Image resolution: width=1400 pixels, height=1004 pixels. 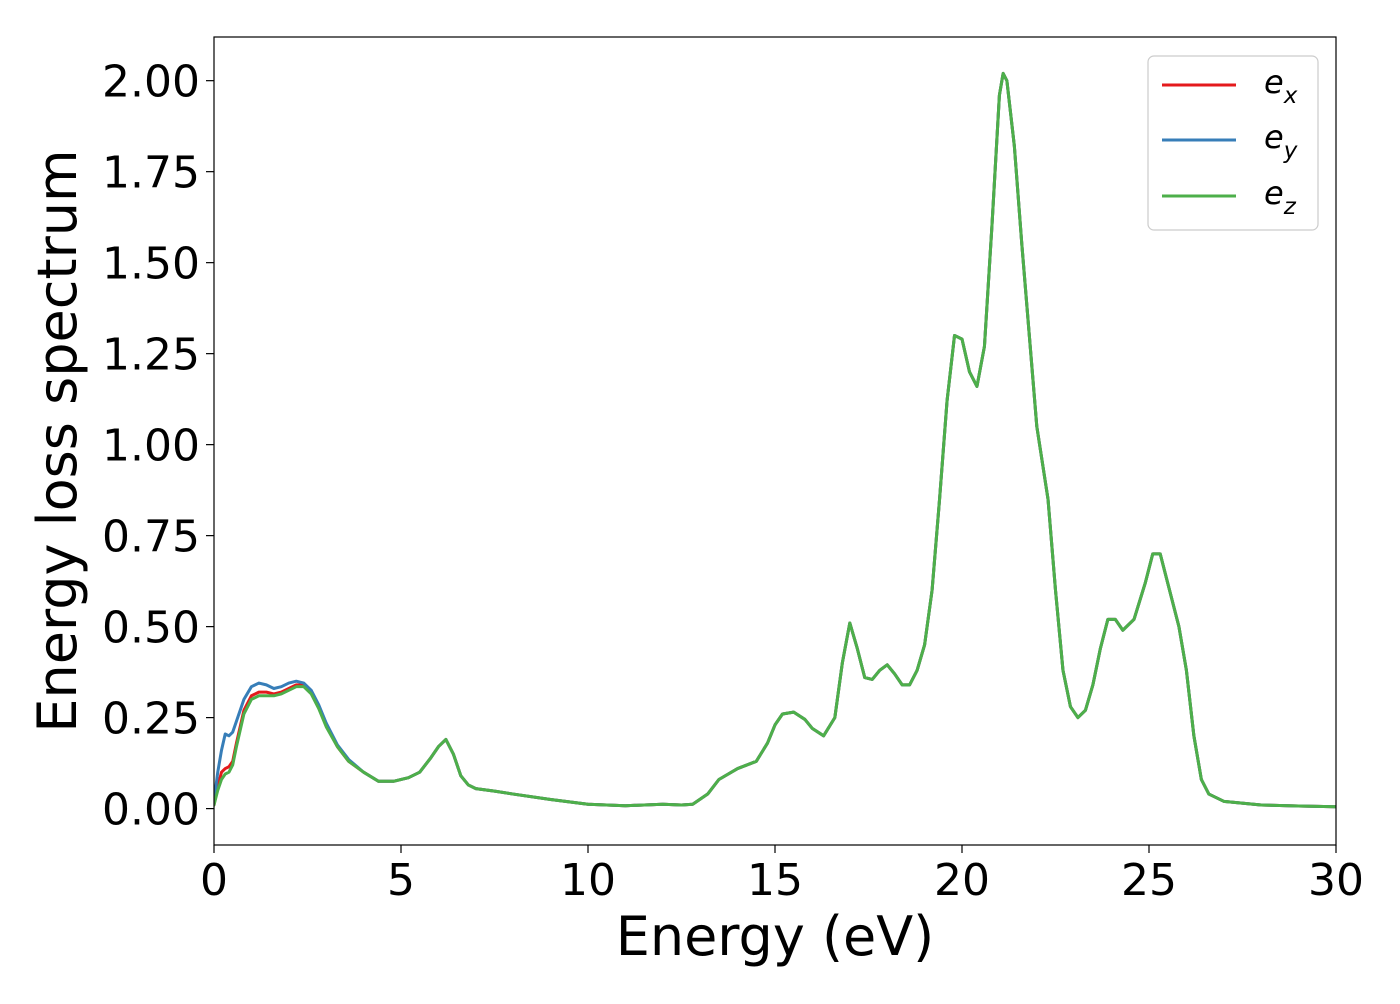 I want to click on y-axis-ticks: 0.00 0.25 0.50 0.75 1.00 1.25 1.50 1.75 2.00, so click(x=158, y=446).